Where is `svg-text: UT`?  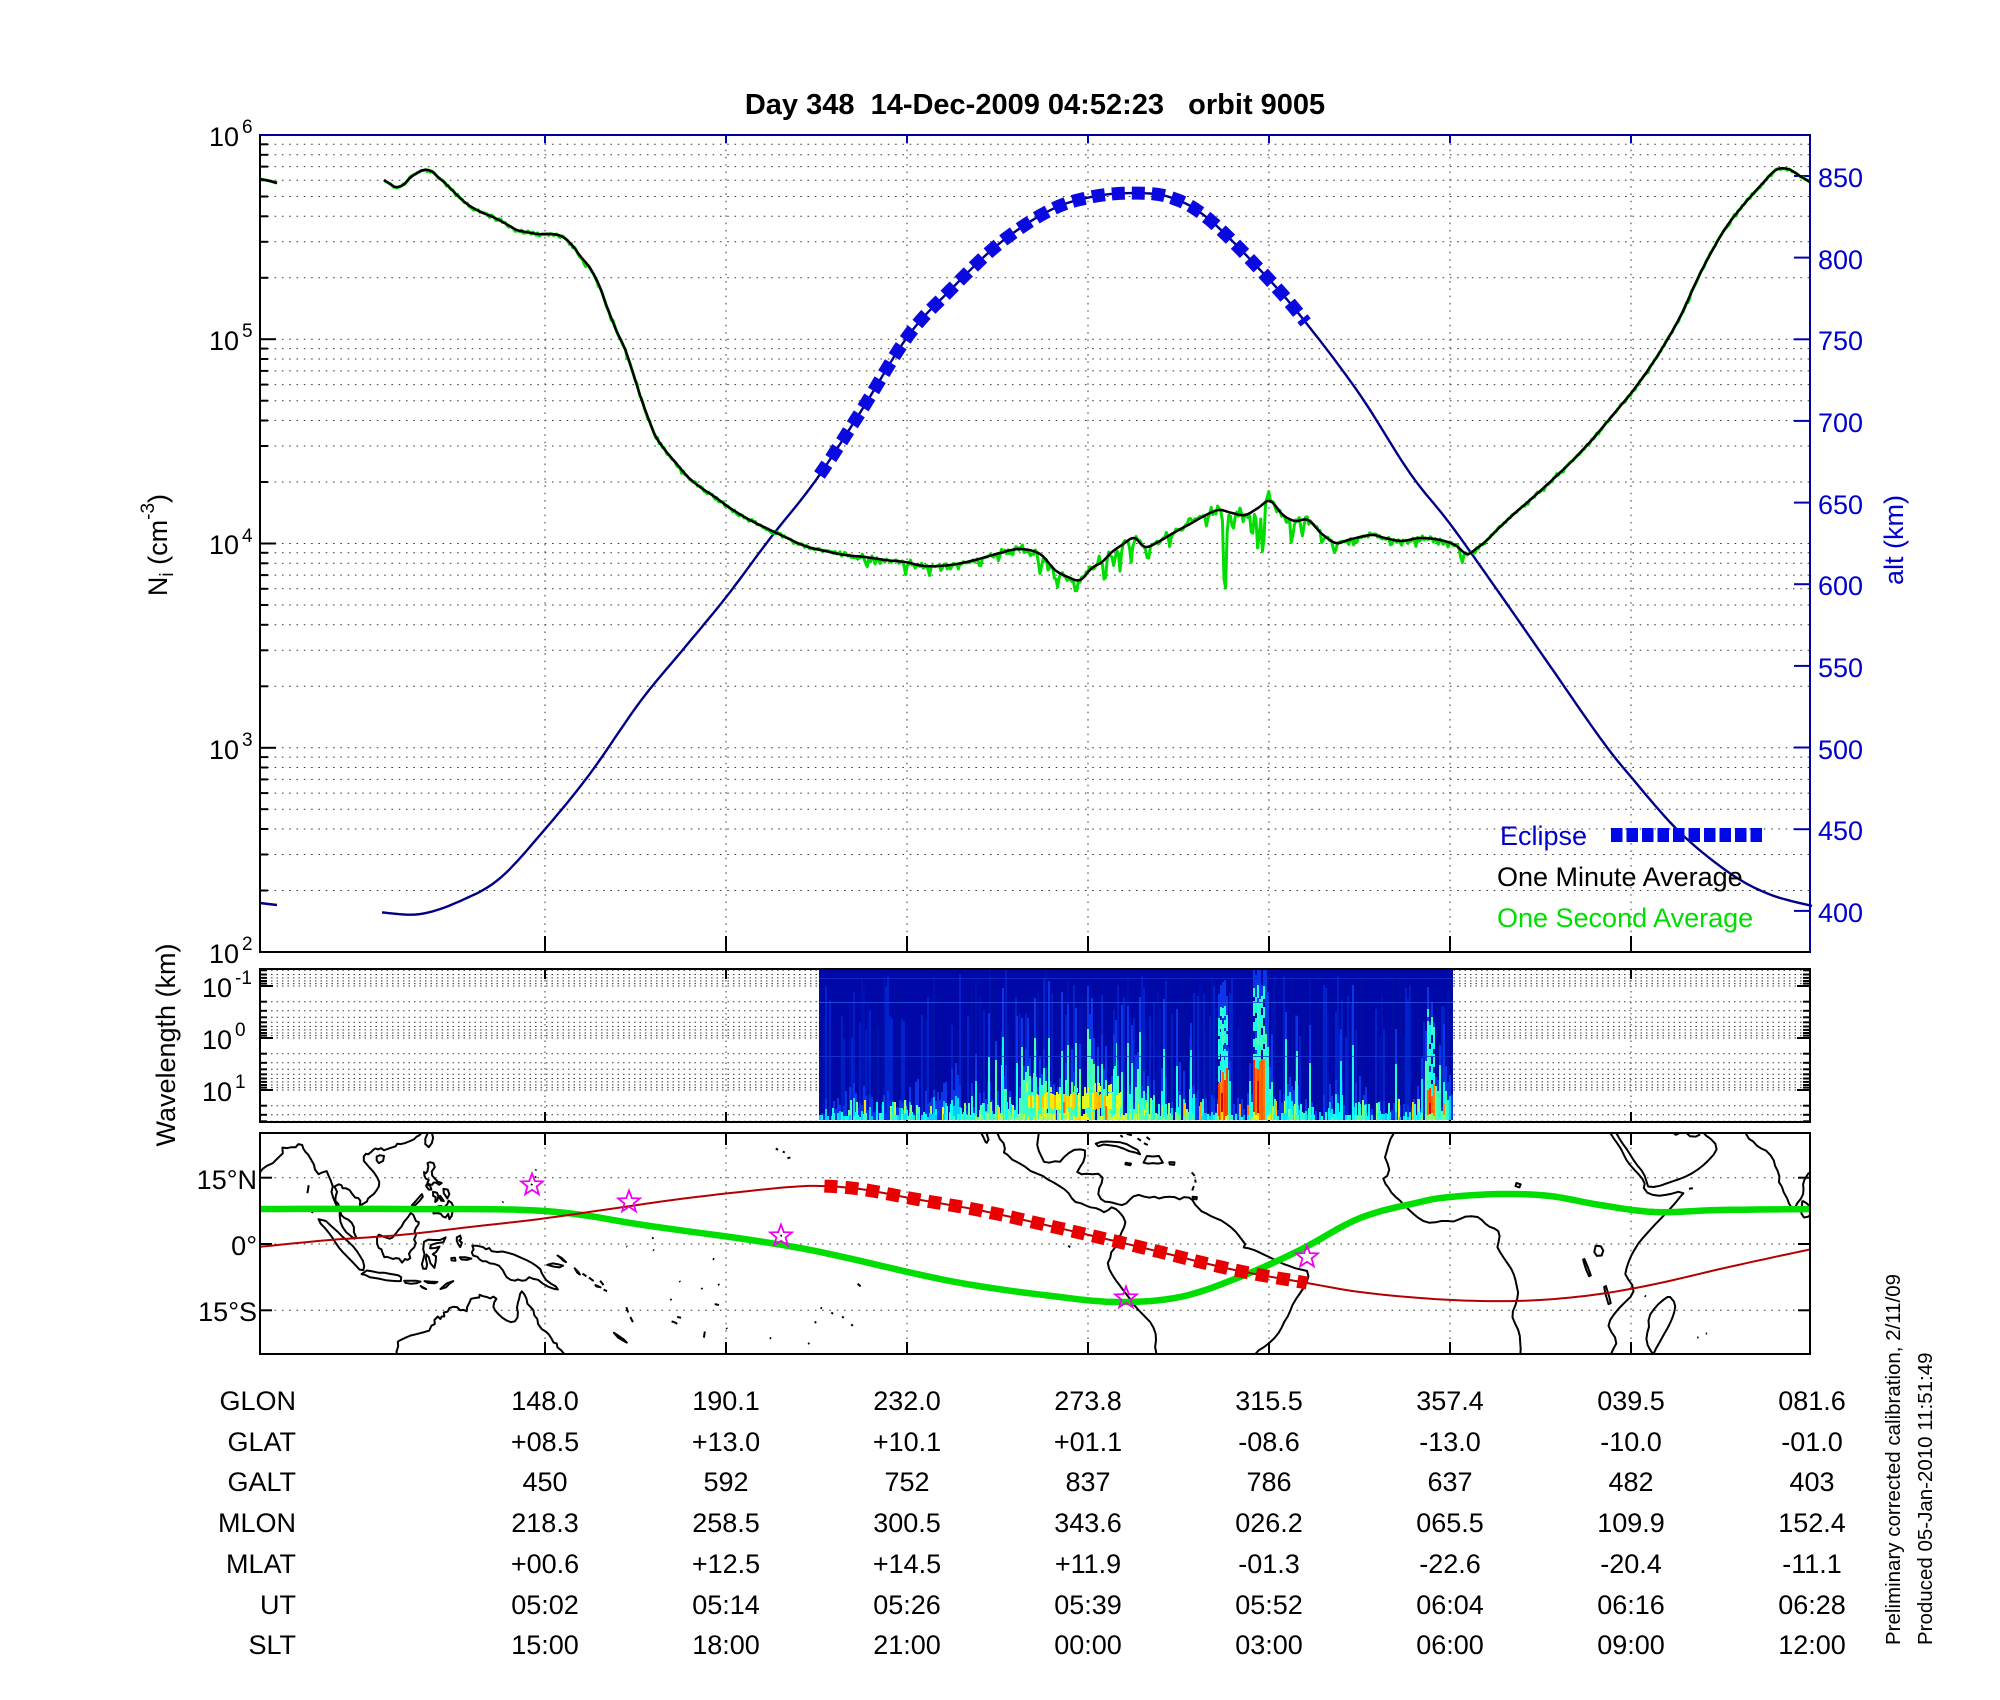
svg-text: UT is located at coordinates (278, 1605).